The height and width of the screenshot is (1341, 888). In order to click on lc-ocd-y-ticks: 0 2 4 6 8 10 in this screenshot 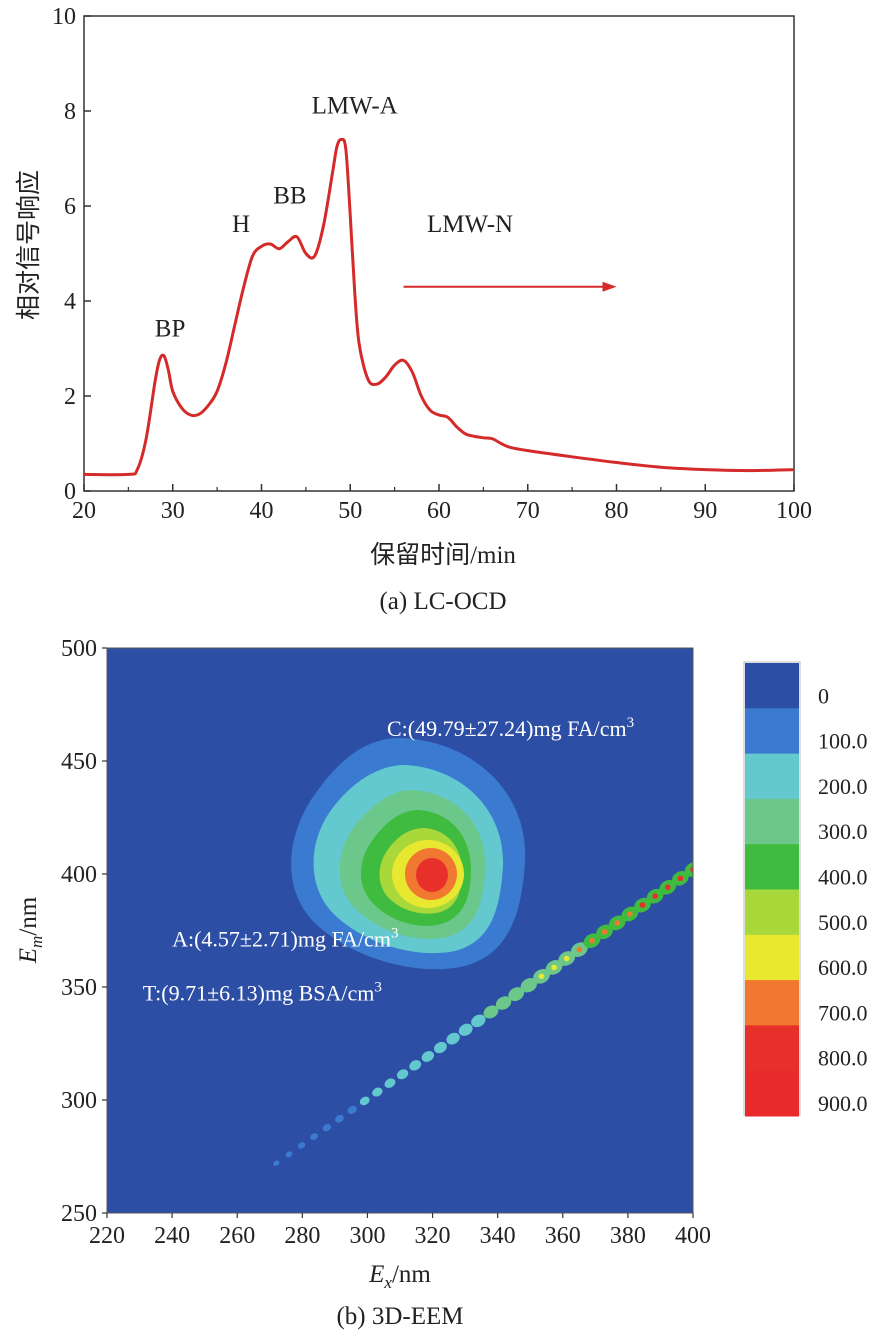, I will do `click(71, 254)`.